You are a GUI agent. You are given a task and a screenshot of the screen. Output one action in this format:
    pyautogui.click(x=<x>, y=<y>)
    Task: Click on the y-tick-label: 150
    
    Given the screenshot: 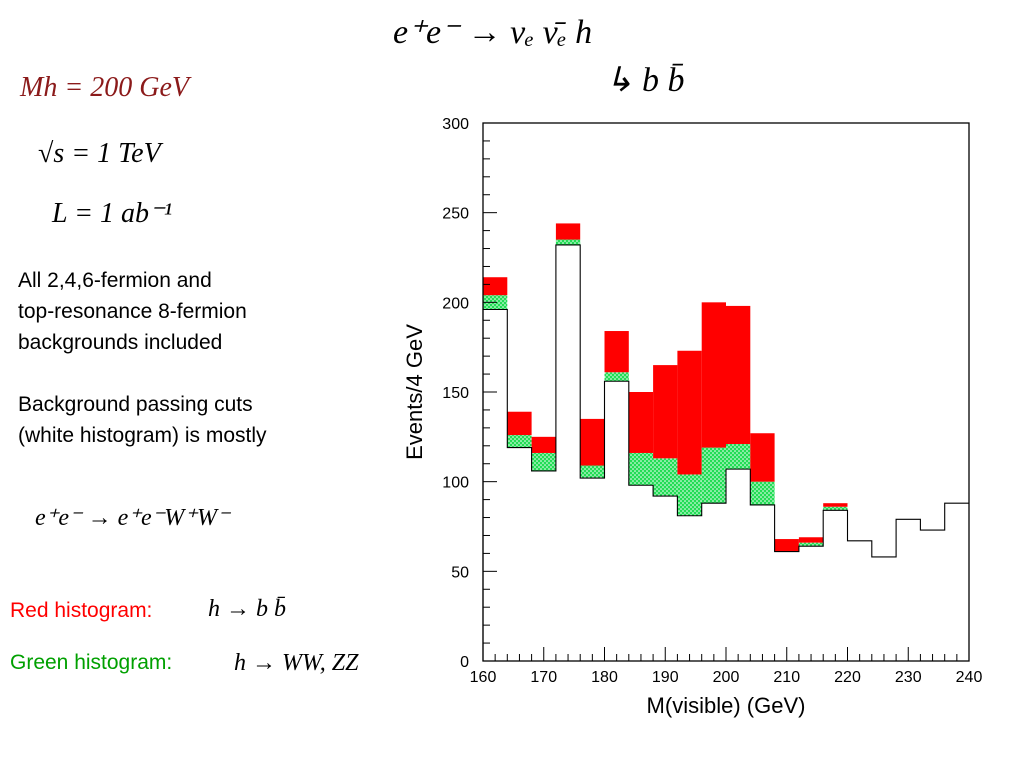 What is the action you would take?
    pyautogui.click(x=455, y=393)
    